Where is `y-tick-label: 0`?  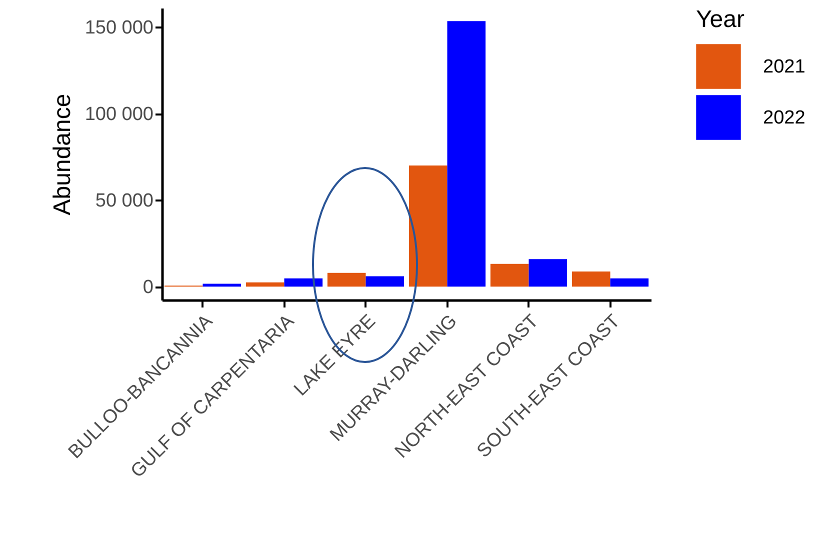
y-tick-label: 0 is located at coordinates (148, 287).